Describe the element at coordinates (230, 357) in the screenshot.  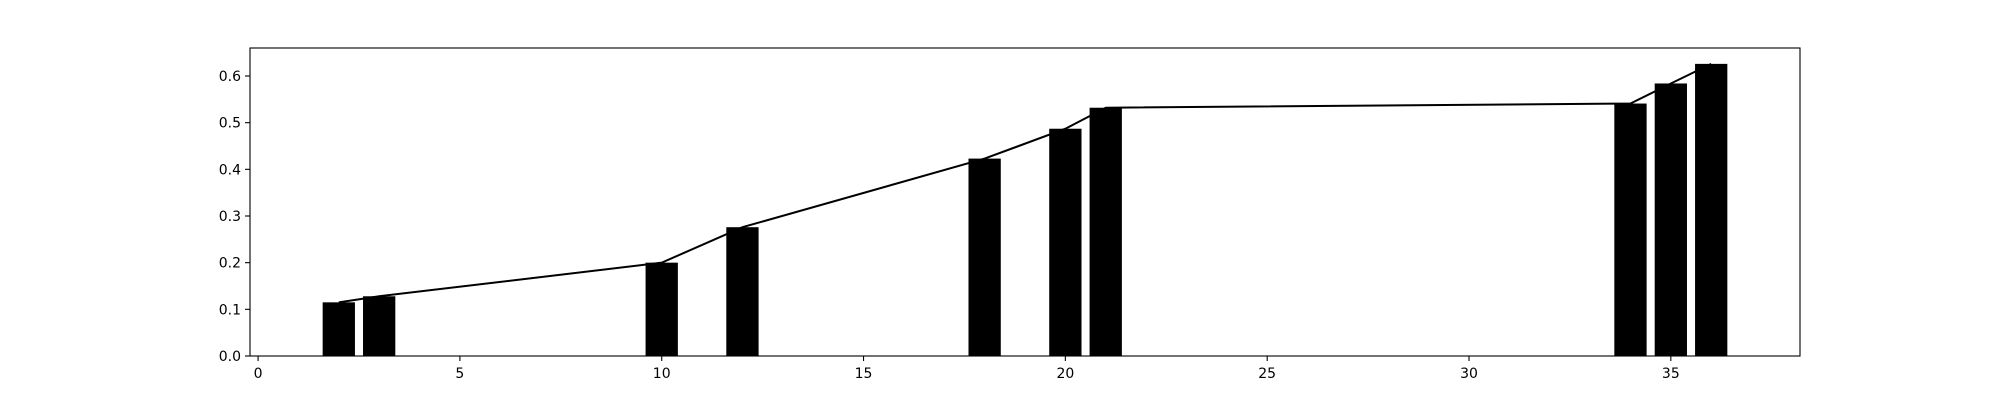
I see `y-tick-label: 0.0` at that location.